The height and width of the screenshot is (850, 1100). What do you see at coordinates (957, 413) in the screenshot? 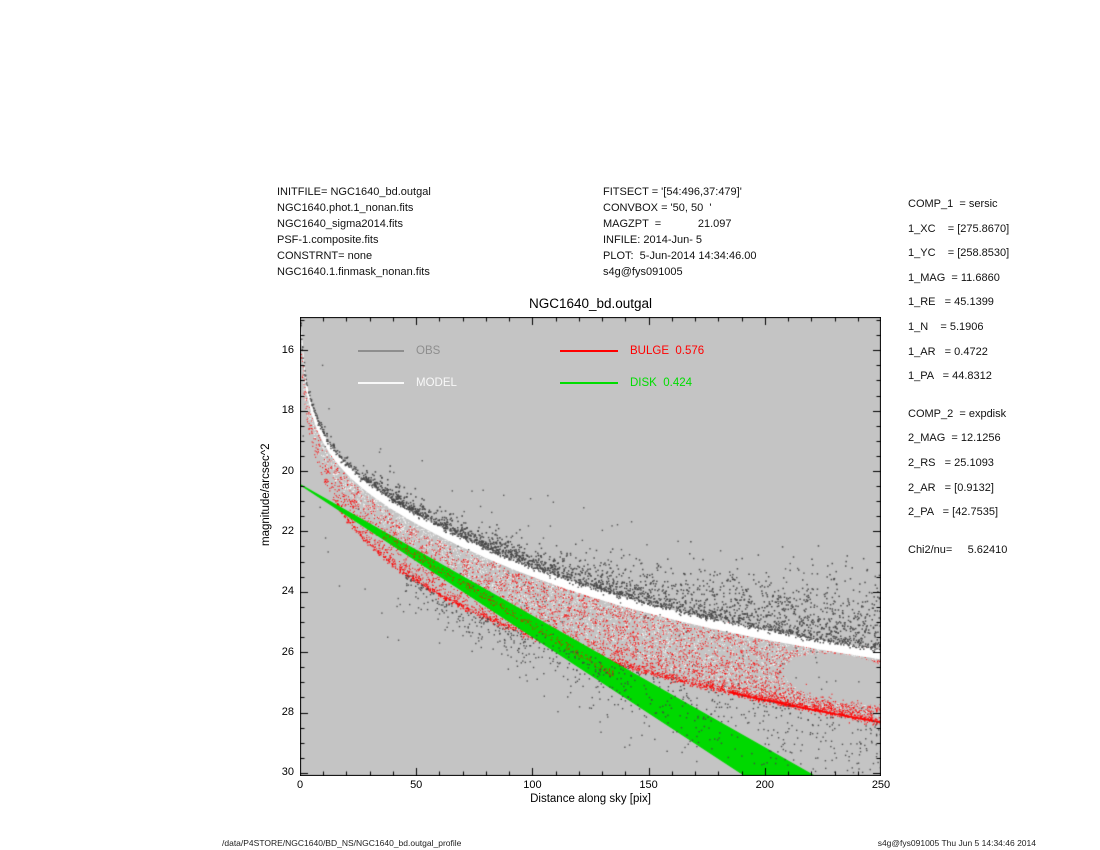
I see `comp2-param-line: COMP_2 = expdisk` at bounding box center [957, 413].